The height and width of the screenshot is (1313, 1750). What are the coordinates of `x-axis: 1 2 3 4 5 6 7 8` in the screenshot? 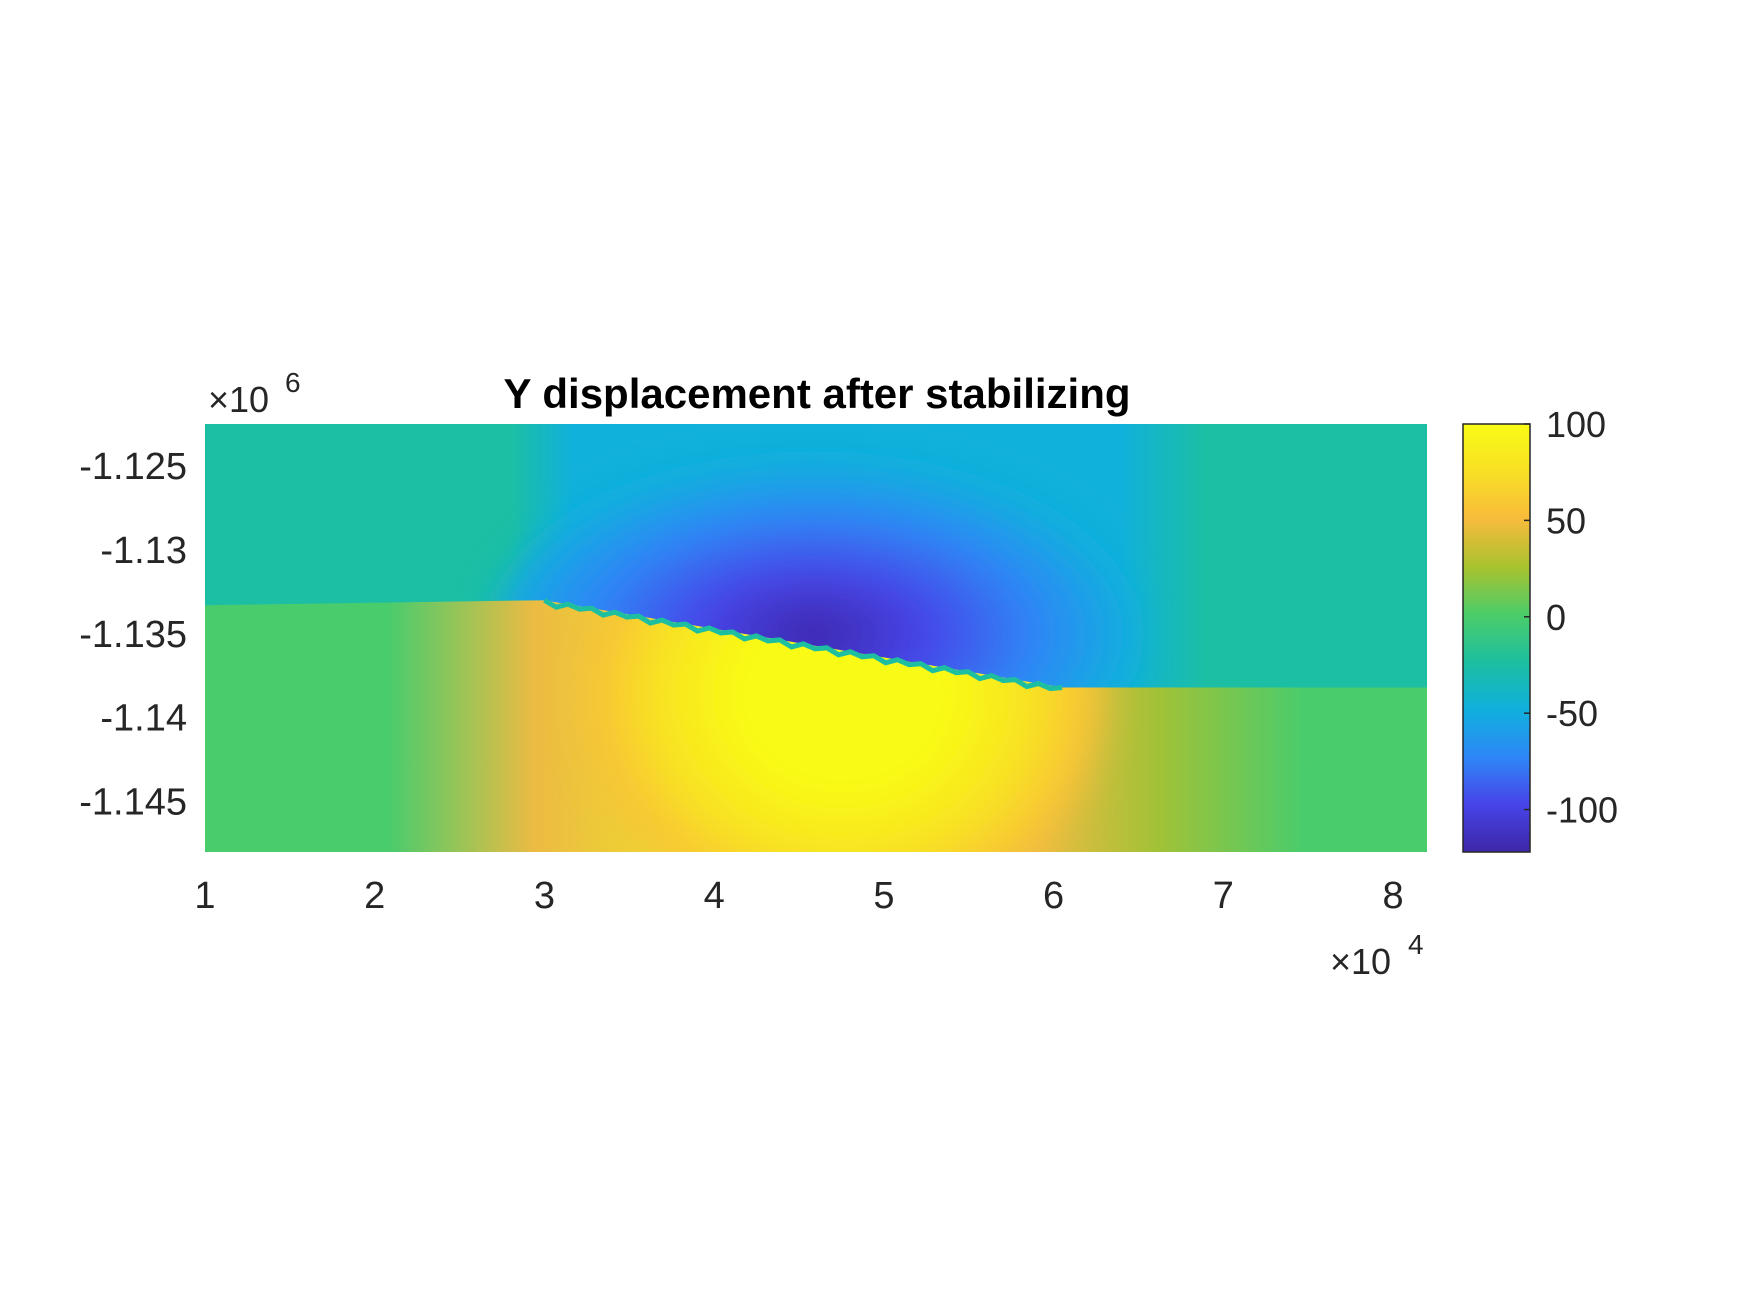 It's located at (798, 896).